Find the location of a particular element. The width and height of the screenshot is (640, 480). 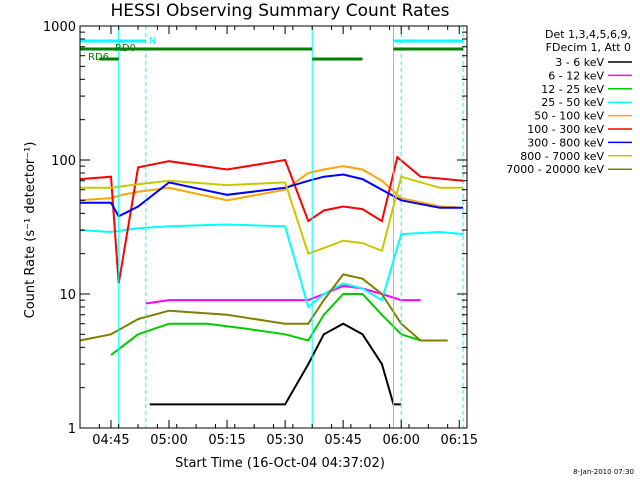

legend-label-2: 6 - 12 keV is located at coordinates (576, 75).